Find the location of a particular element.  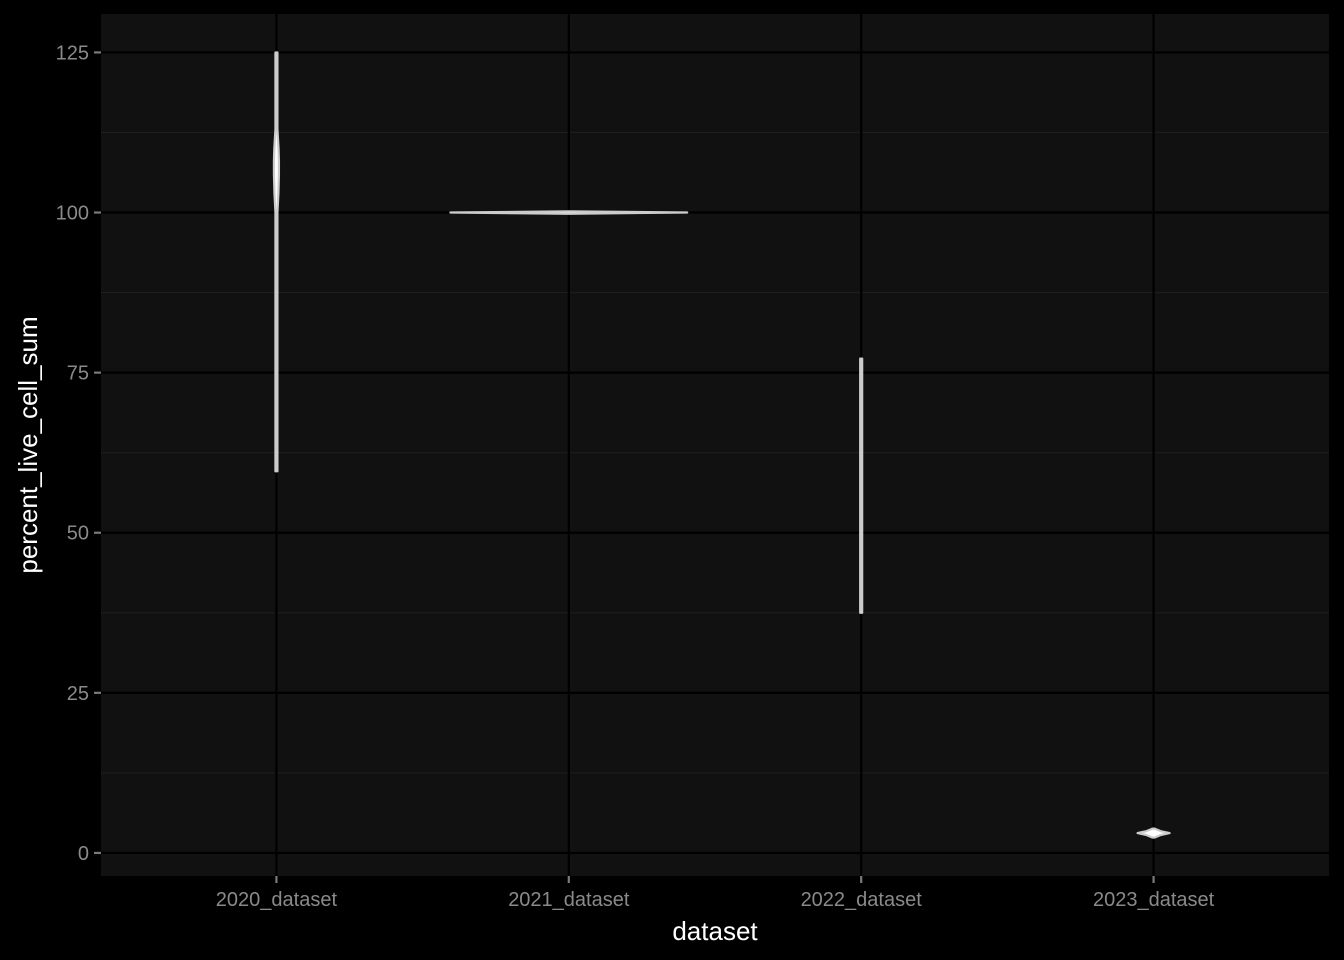

violin-2023_dataset is located at coordinates (1153, 833).